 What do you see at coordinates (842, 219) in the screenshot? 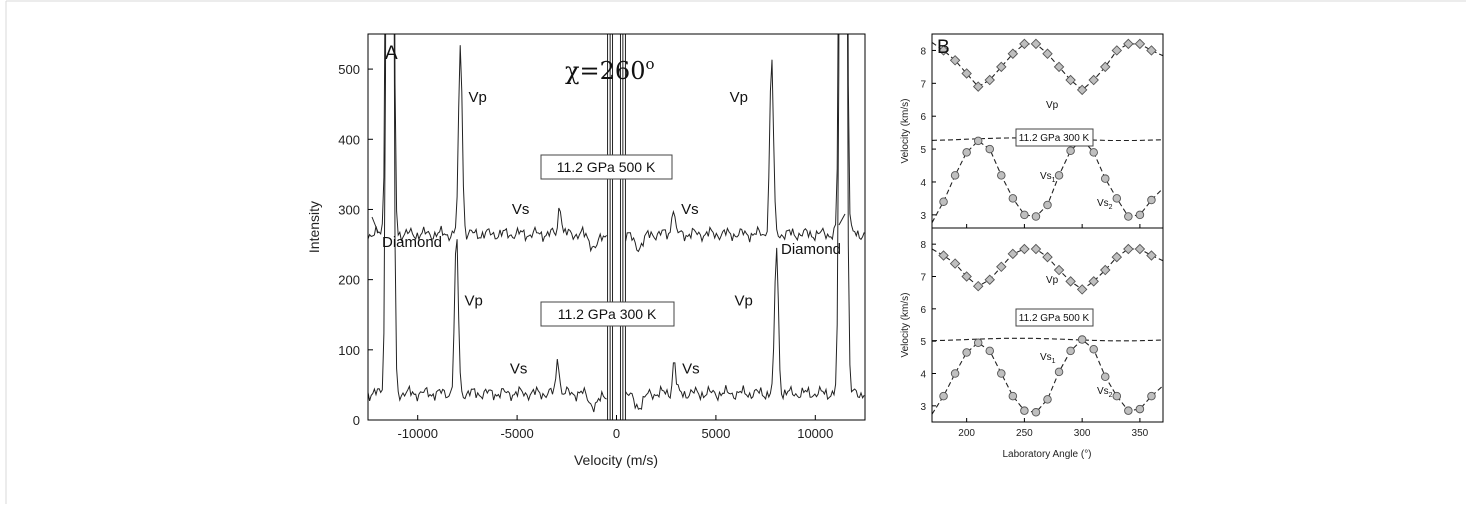
I see `diamond-arrow-right` at bounding box center [842, 219].